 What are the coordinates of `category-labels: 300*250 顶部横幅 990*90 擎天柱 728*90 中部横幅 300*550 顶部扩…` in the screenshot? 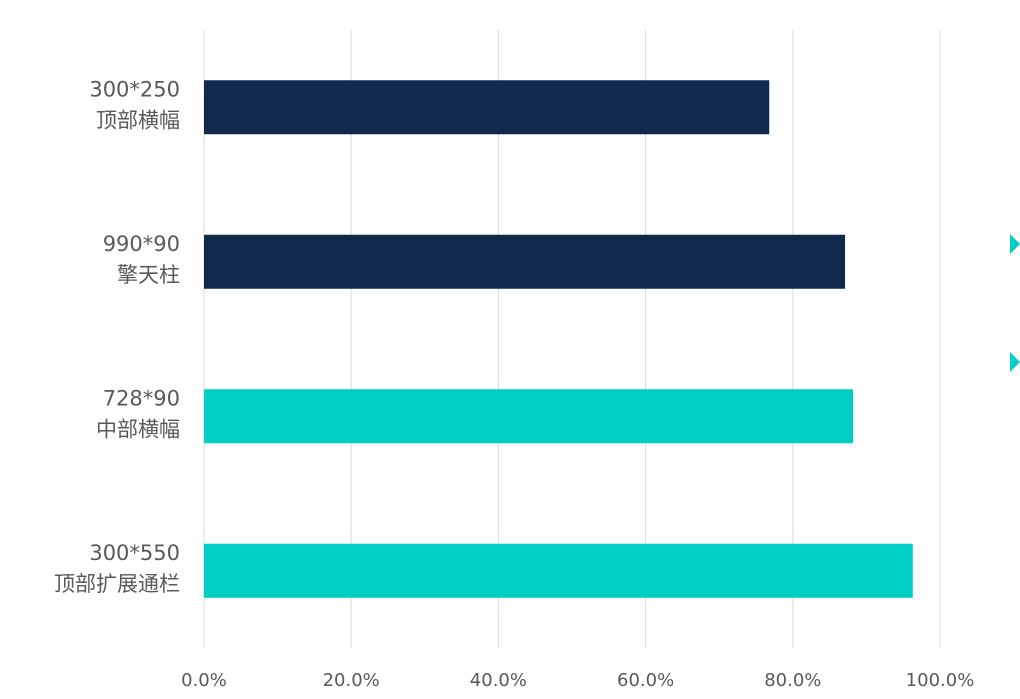 It's located at (117, 336).